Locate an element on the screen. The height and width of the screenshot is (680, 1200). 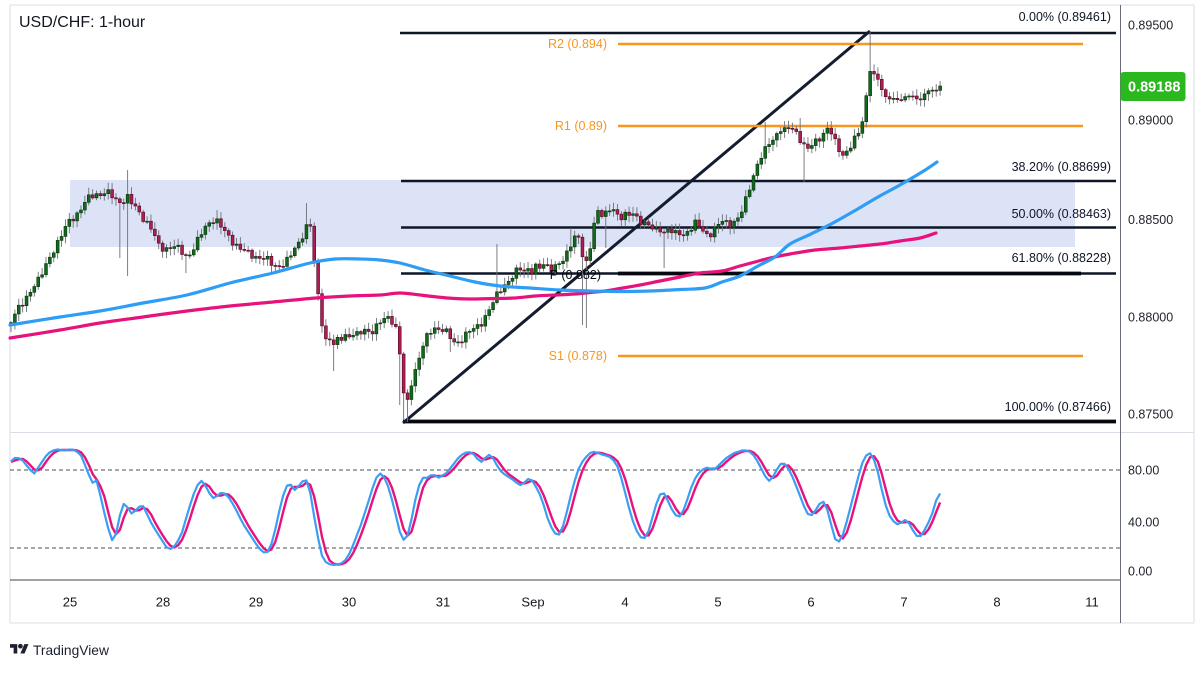
svg-text: 7 is located at coordinates (903, 602).